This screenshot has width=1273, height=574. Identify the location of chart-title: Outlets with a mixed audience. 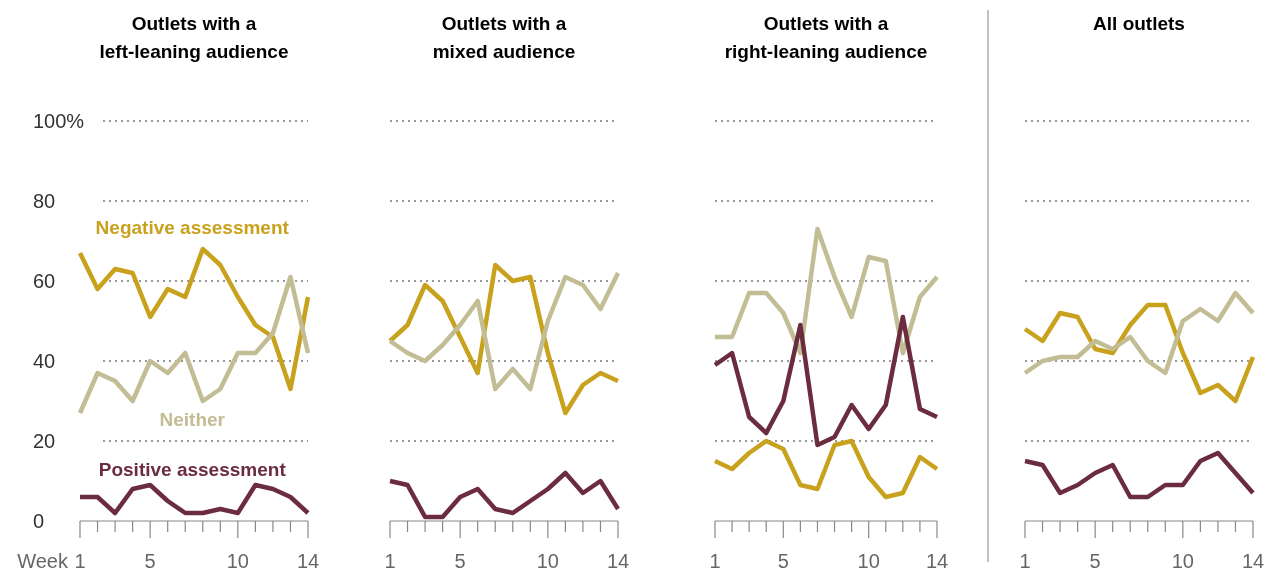
(504, 37).